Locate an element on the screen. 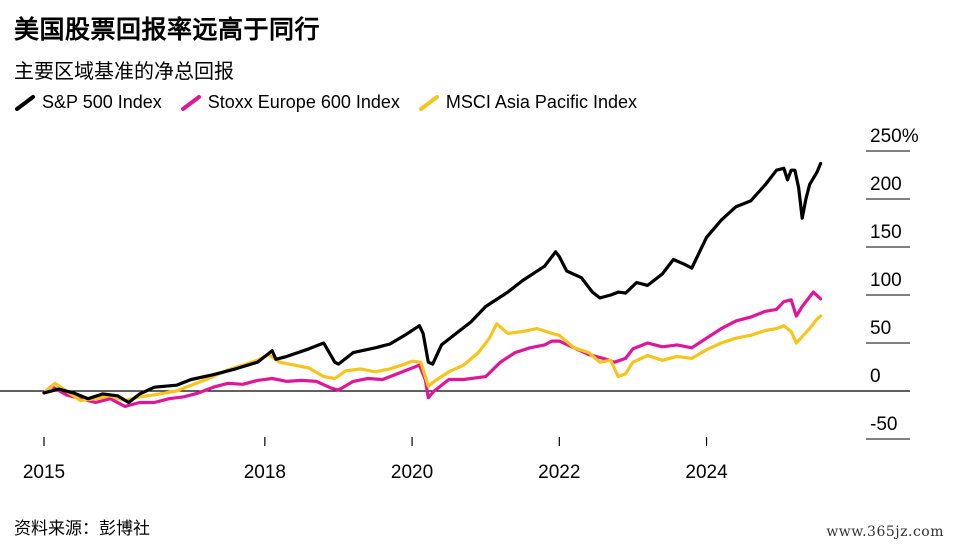 This screenshot has height=549, width=954. chart-subtitle: 主要区域基准的净总回报 is located at coordinates (124, 71).